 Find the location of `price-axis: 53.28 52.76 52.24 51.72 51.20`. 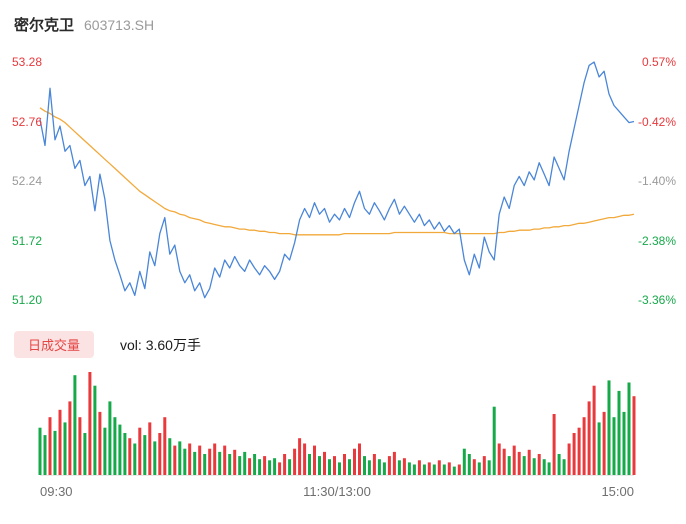

price-axis: 53.28 52.76 52.24 51.72 51.20 is located at coordinates (27, 181).